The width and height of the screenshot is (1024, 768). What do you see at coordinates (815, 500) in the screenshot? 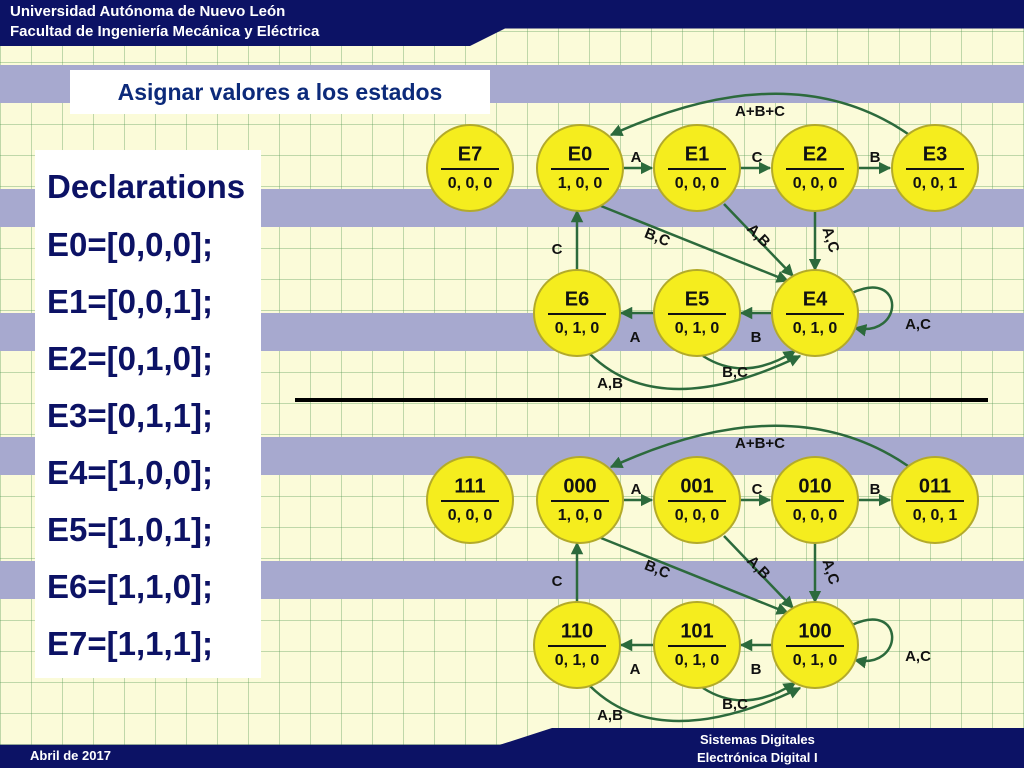
I see `state-node: 010 0, 0, 0` at bounding box center [815, 500].